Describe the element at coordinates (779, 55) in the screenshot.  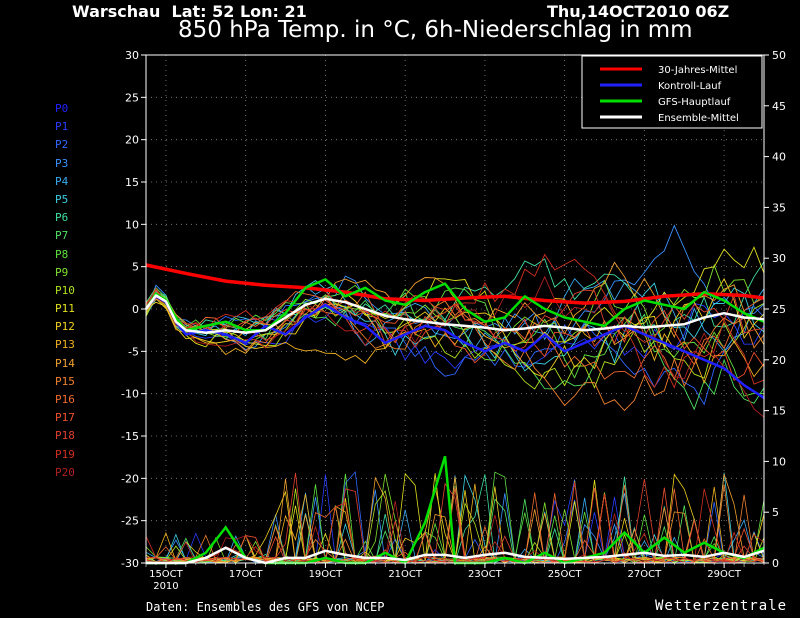
I see `right-tick-label: 50` at that location.